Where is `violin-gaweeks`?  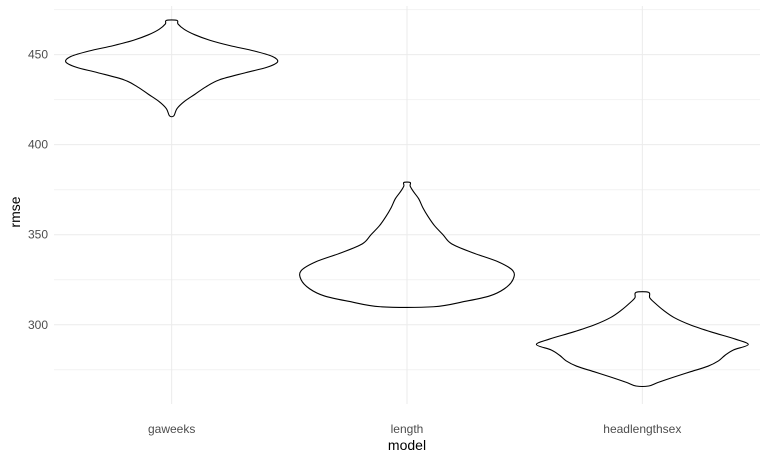
violin-gaweeks is located at coordinates (172, 68).